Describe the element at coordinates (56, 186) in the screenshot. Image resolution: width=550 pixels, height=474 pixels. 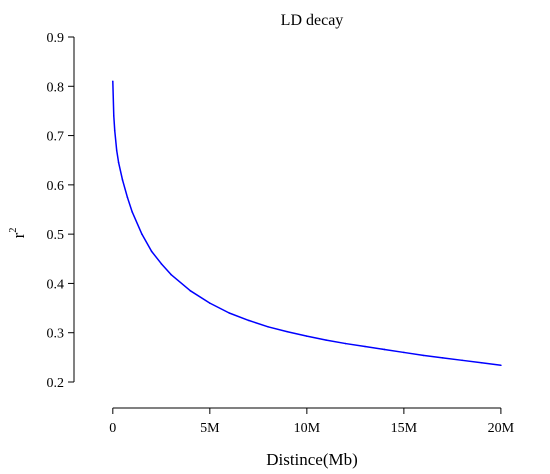
I see `y-tick-label: 0.6` at that location.